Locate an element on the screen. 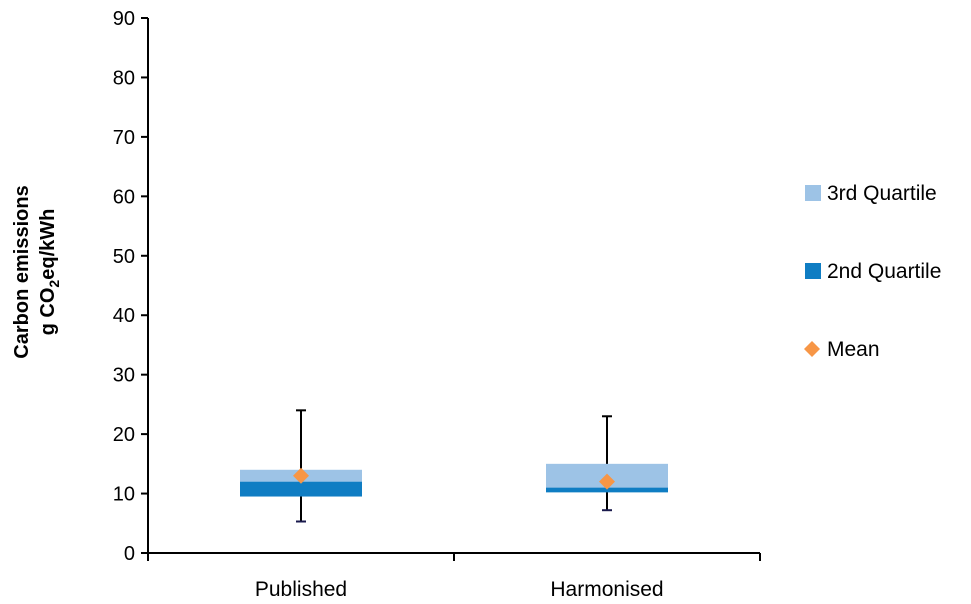 The height and width of the screenshot is (604, 971). y-tick-label: 70 is located at coordinates (124, 138).